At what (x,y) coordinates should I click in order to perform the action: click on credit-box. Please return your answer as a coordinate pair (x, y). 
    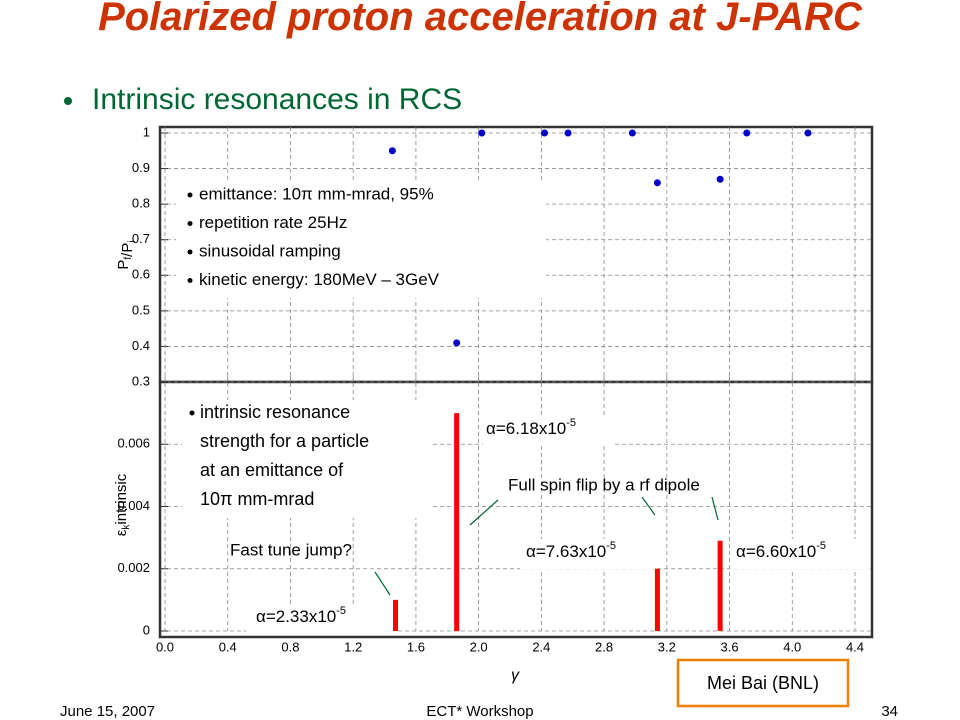
    Looking at the image, I should click on (763, 683).